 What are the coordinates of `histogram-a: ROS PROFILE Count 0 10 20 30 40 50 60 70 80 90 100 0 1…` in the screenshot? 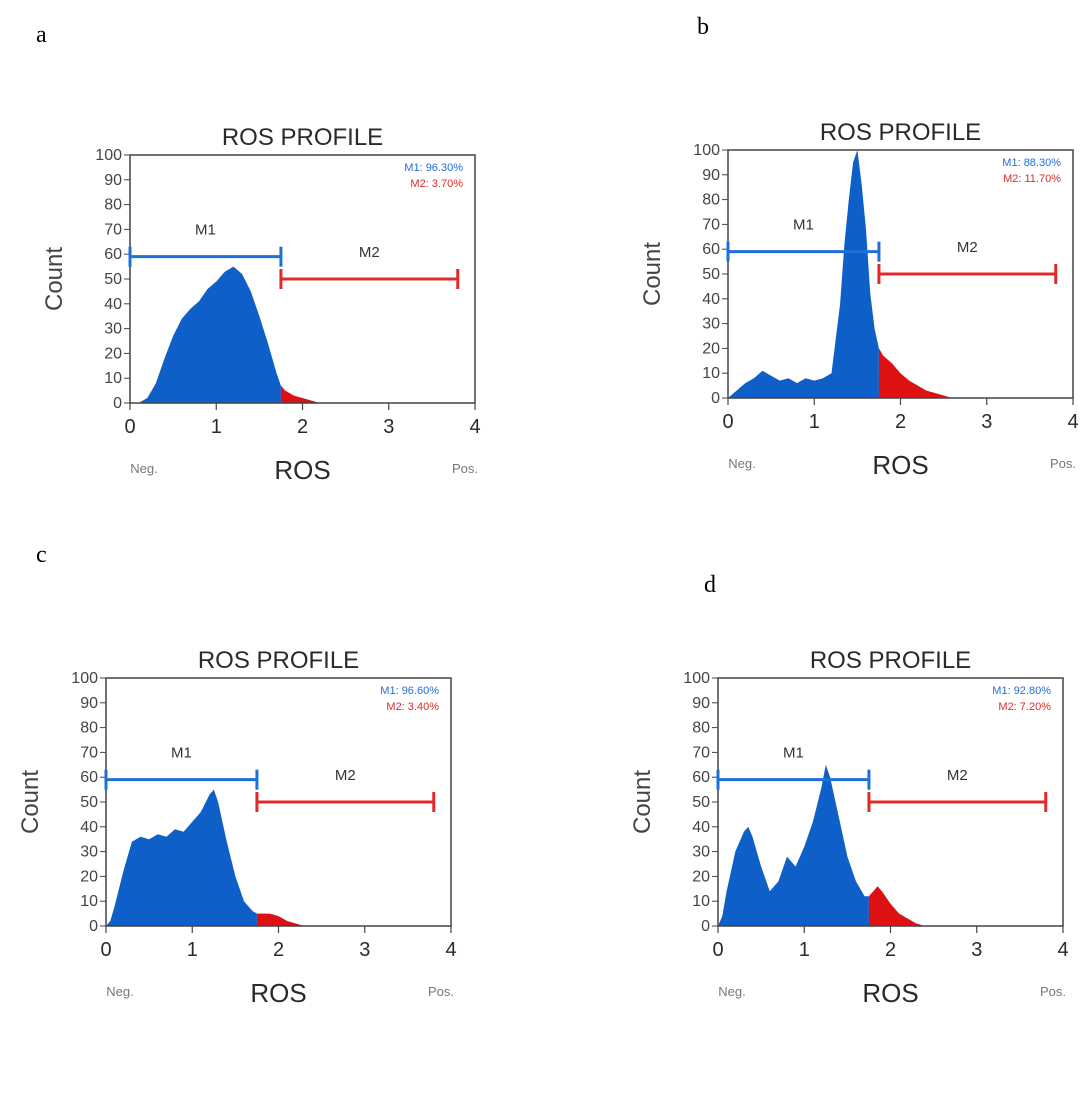 It's located at (261, 304).